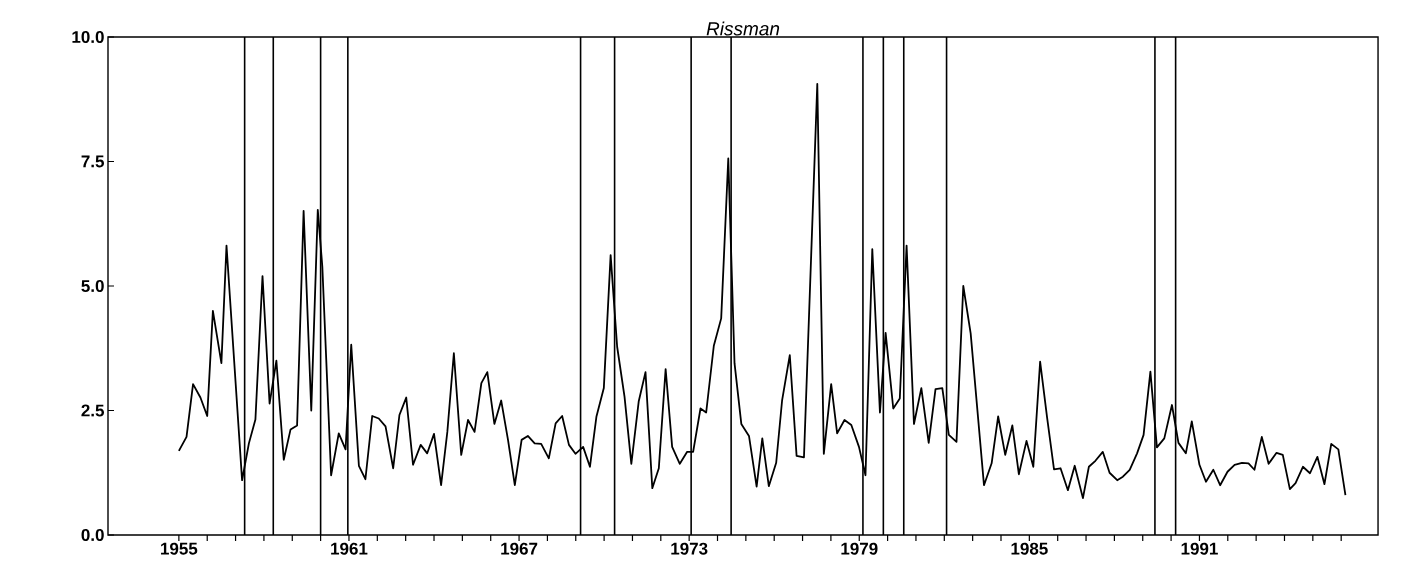 This screenshot has width=1408, height=573. I want to click on y-tick-label: 2.5, so click(93, 410).